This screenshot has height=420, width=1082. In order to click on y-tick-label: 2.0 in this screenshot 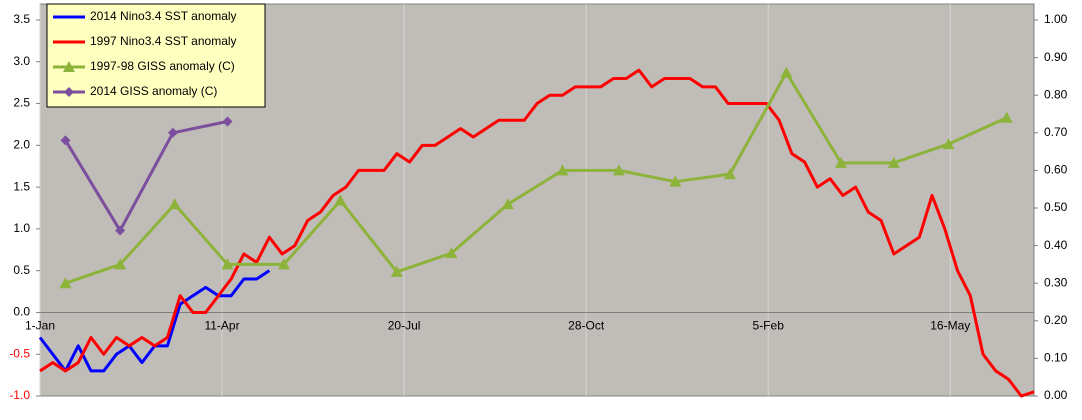, I will do `click(21, 145)`.